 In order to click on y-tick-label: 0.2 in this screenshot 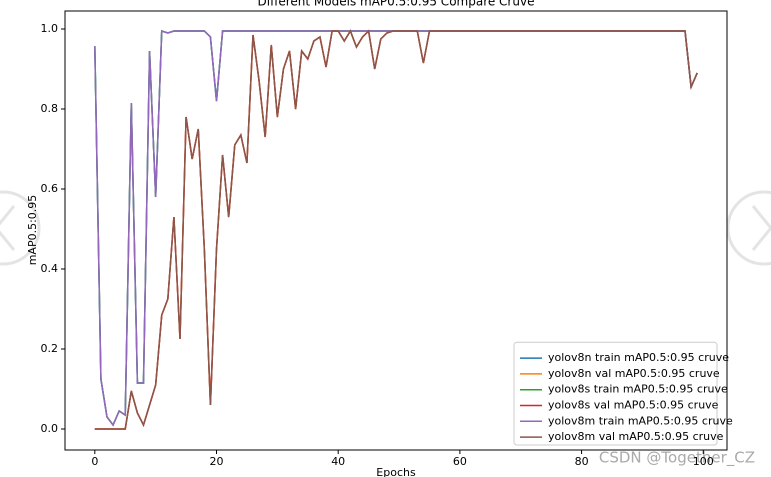, I will do `click(50, 348)`.